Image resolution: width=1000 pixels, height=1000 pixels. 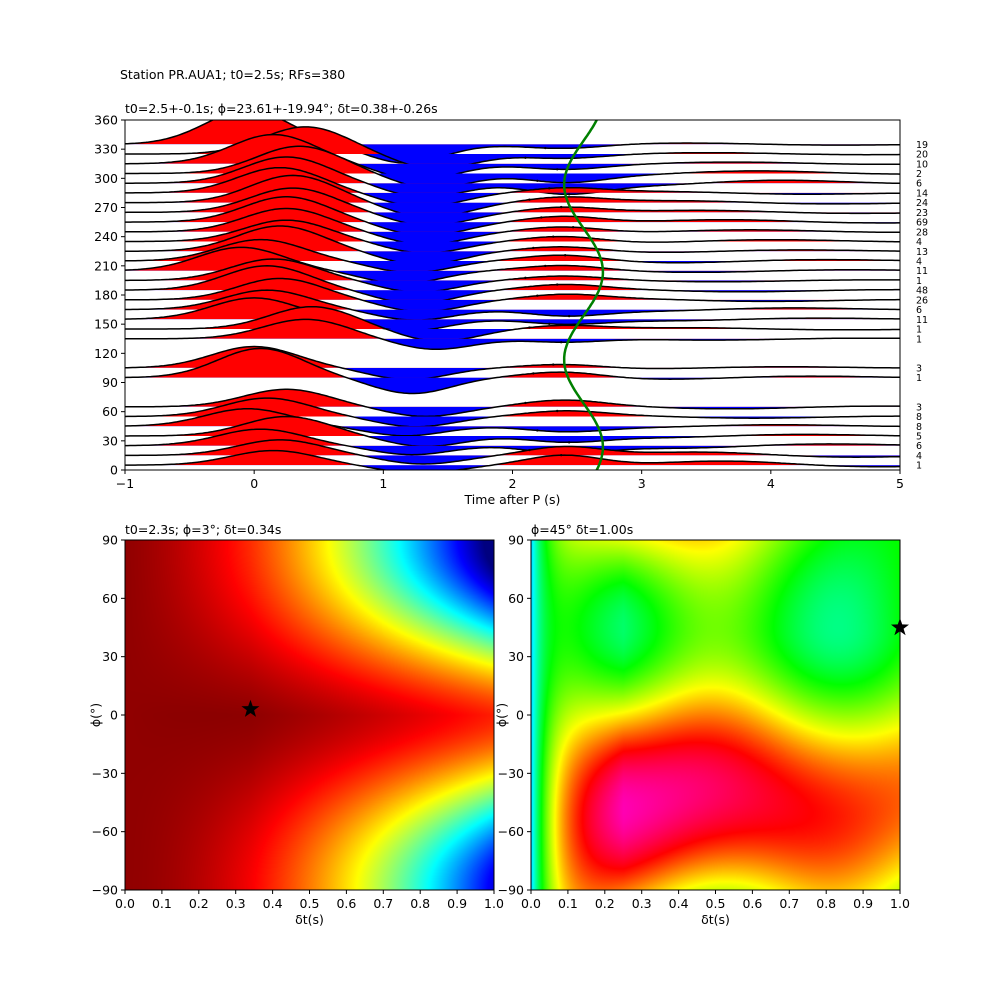 I want to click on heatmap-right-title: ϕ=45° δt=1.00s, so click(x=582, y=529).